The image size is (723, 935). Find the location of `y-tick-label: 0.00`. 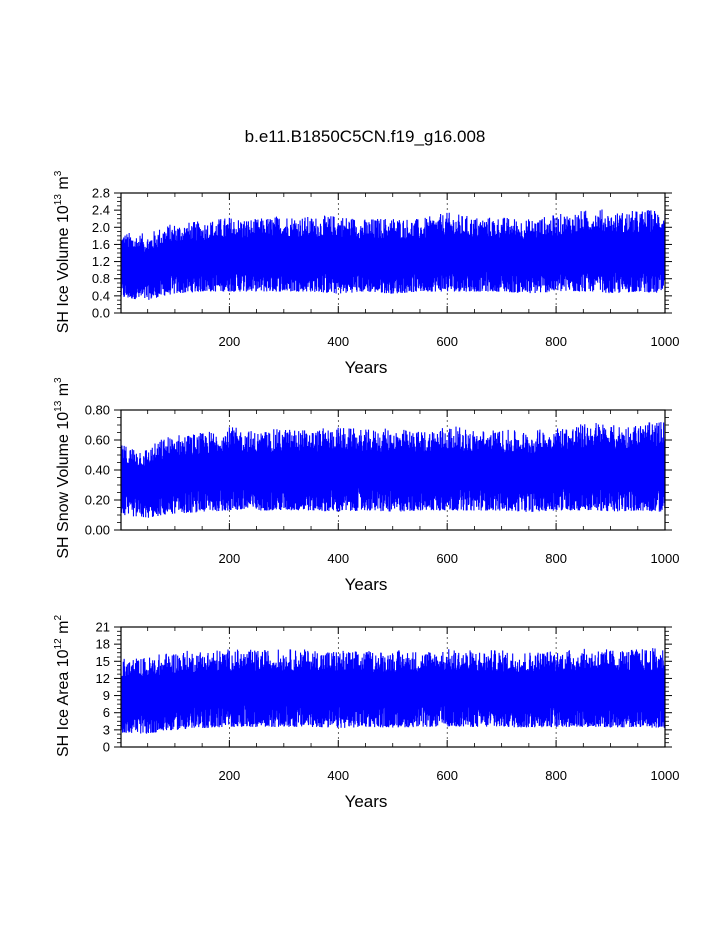

y-tick-label: 0.00 is located at coordinates (97, 530).